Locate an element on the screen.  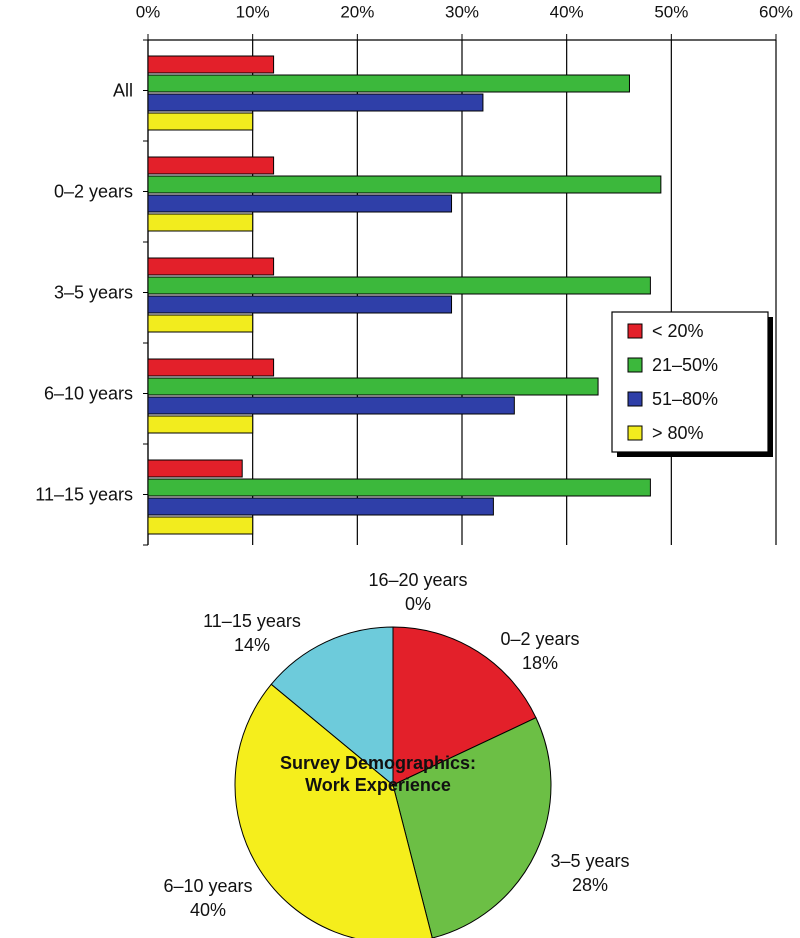
y-tick-label: 11–15 years is located at coordinates (84, 494).